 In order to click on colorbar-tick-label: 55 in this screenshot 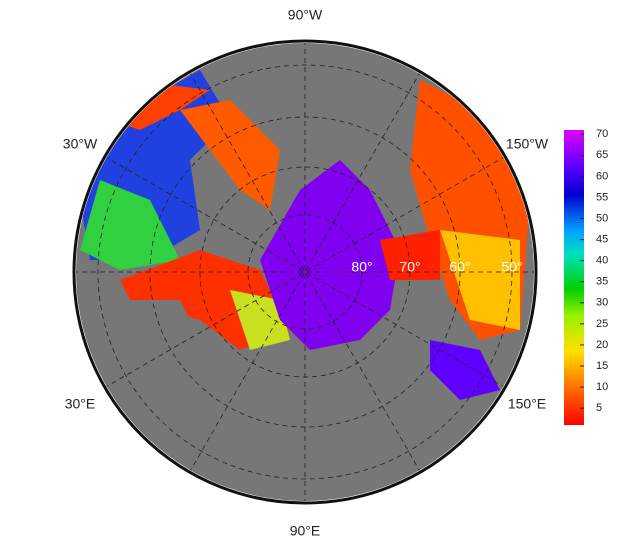, I will do `click(602, 197)`.